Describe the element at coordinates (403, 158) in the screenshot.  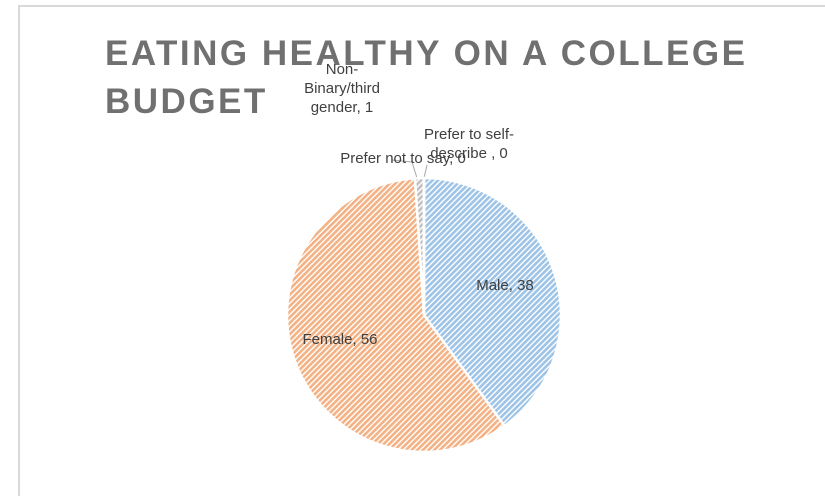
I see `data-label: Prefer not to say, 0` at that location.